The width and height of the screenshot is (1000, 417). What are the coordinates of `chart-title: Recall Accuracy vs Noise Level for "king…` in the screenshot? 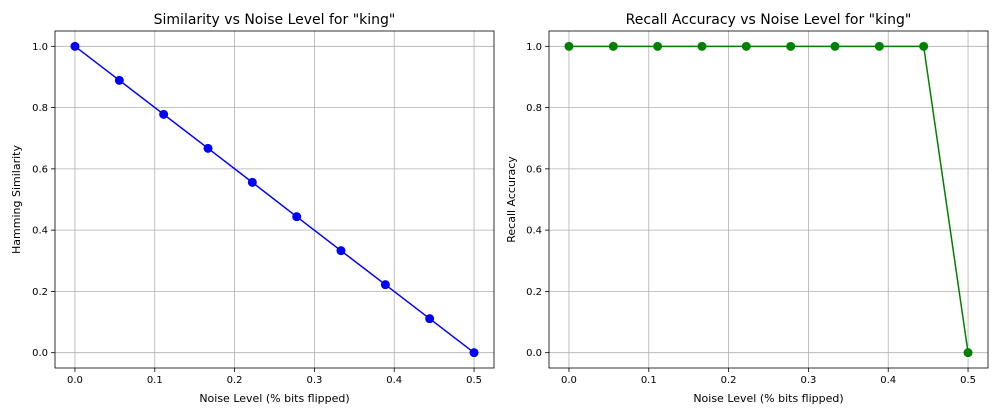 It's located at (769, 20).